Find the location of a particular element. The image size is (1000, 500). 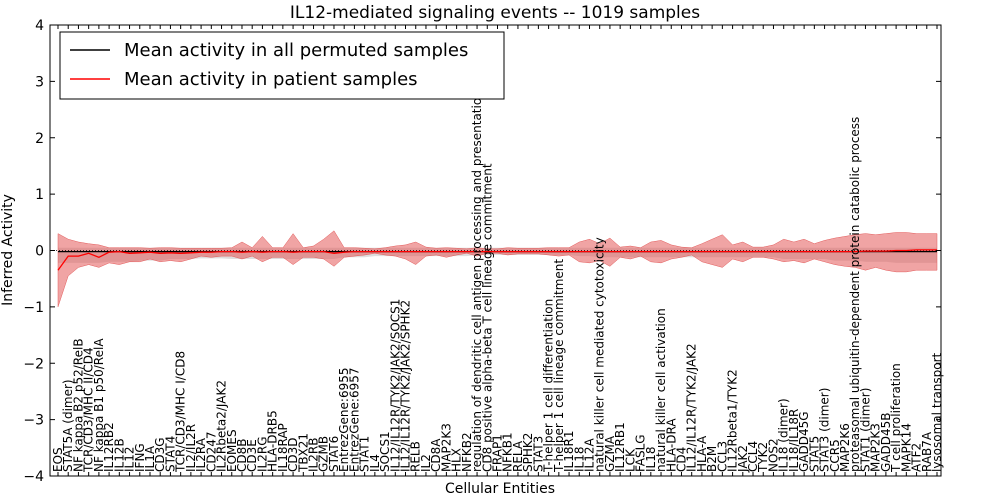

x-tick-label: IL12B is located at coordinates (119, 455).